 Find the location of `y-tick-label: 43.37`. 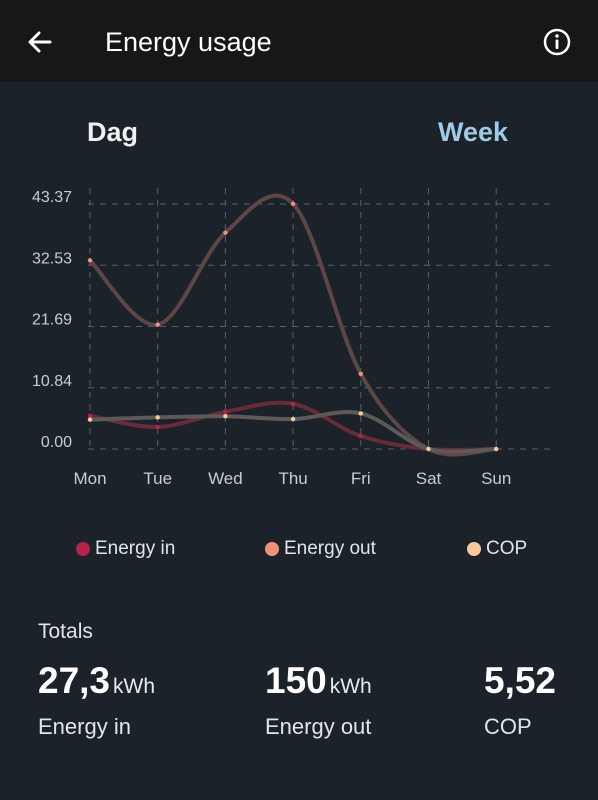

y-tick-label: 43.37 is located at coordinates (52, 197).